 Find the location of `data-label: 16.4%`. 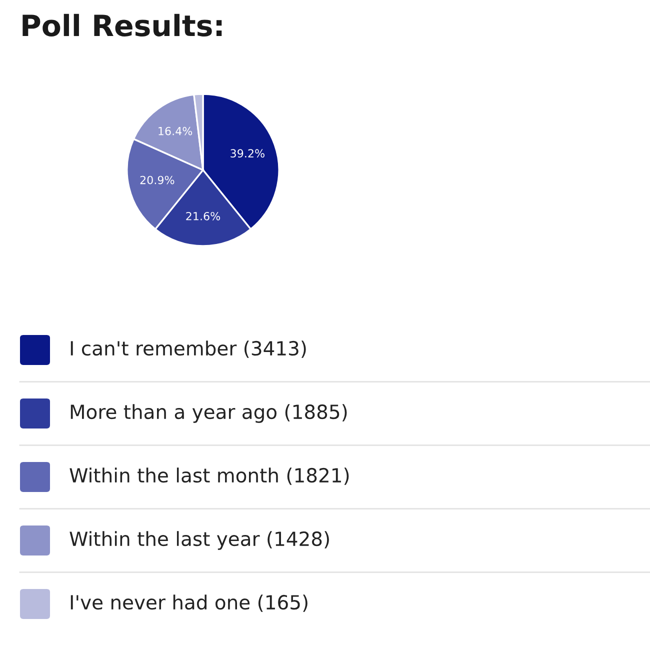

data-label: 16.4% is located at coordinates (175, 131).